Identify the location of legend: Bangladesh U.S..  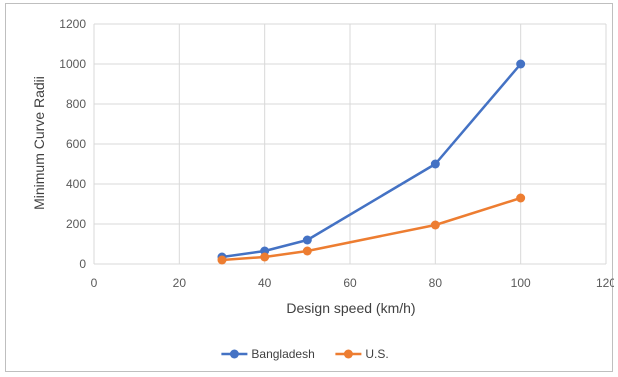
(305, 354).